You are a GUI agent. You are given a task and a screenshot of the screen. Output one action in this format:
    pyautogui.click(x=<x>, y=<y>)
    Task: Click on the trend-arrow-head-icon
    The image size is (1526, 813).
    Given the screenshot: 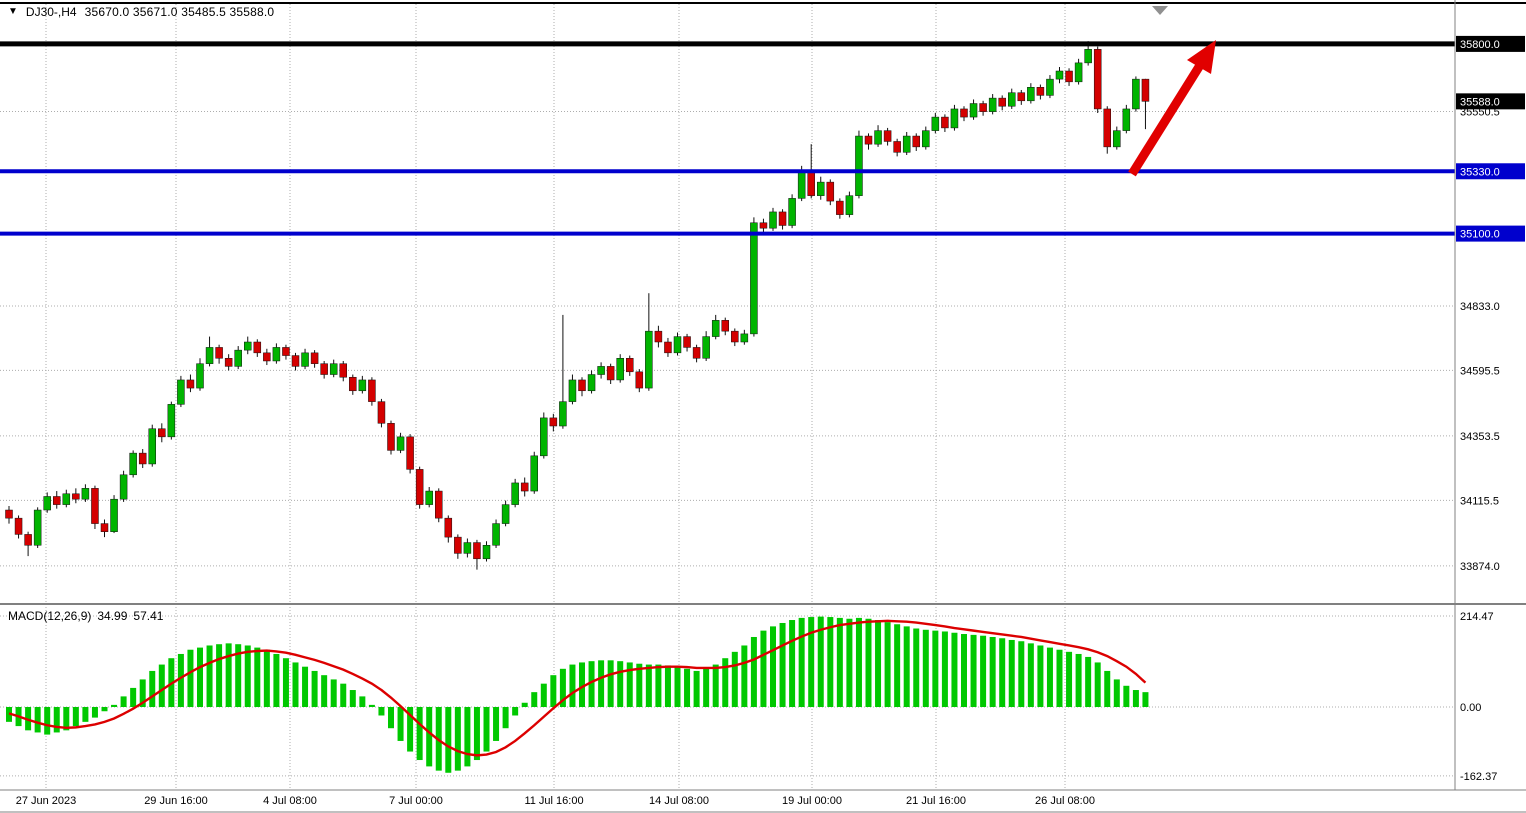 What is the action you would take?
    pyautogui.click(x=1201, y=57)
    